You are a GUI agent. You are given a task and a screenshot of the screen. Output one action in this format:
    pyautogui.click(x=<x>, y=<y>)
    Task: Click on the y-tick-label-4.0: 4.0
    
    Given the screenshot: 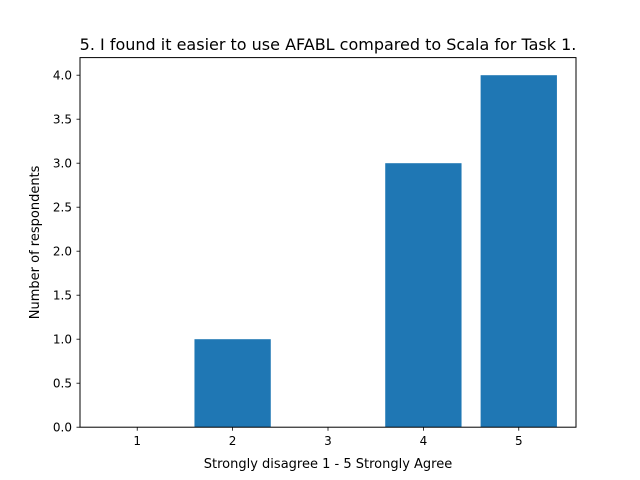 What is the action you would take?
    pyautogui.click(x=62, y=76)
    